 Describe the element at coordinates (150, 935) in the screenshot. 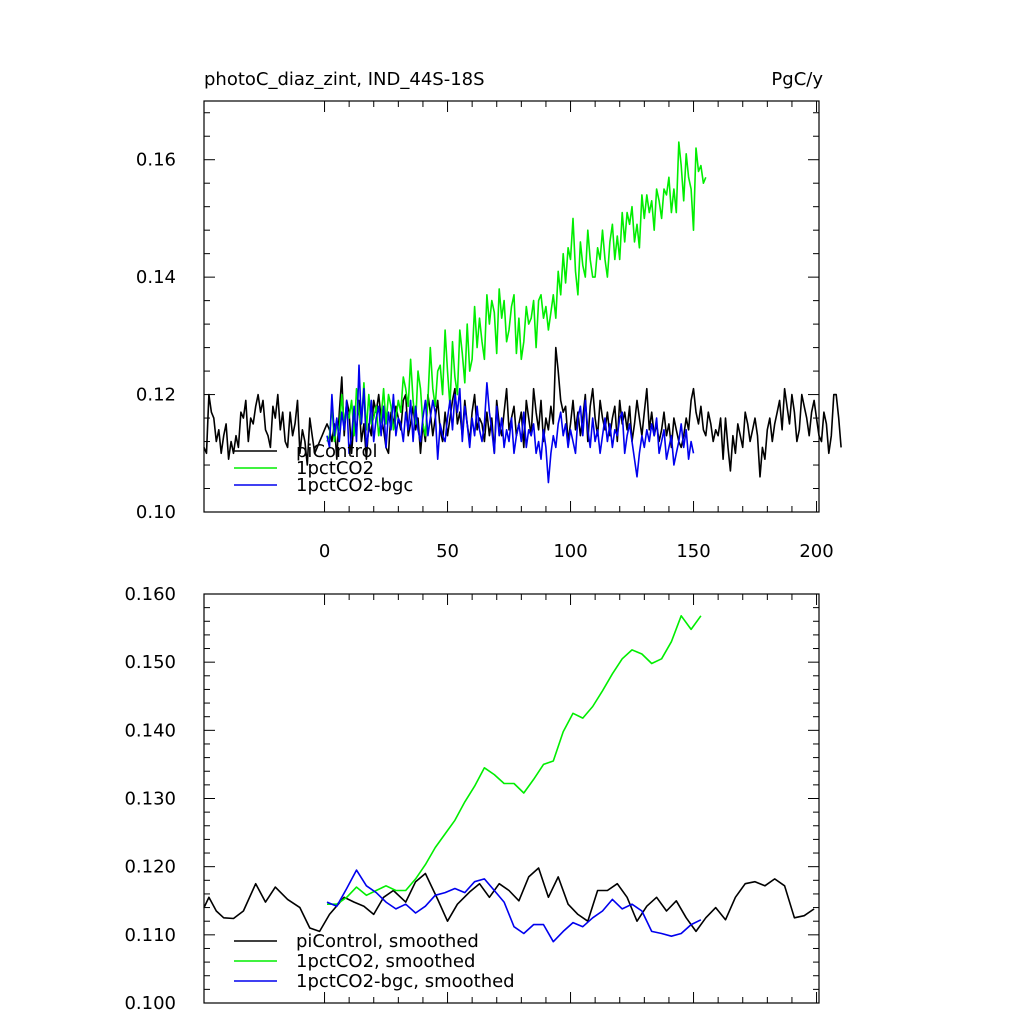

I see `y-tick-label: 0.110` at that location.